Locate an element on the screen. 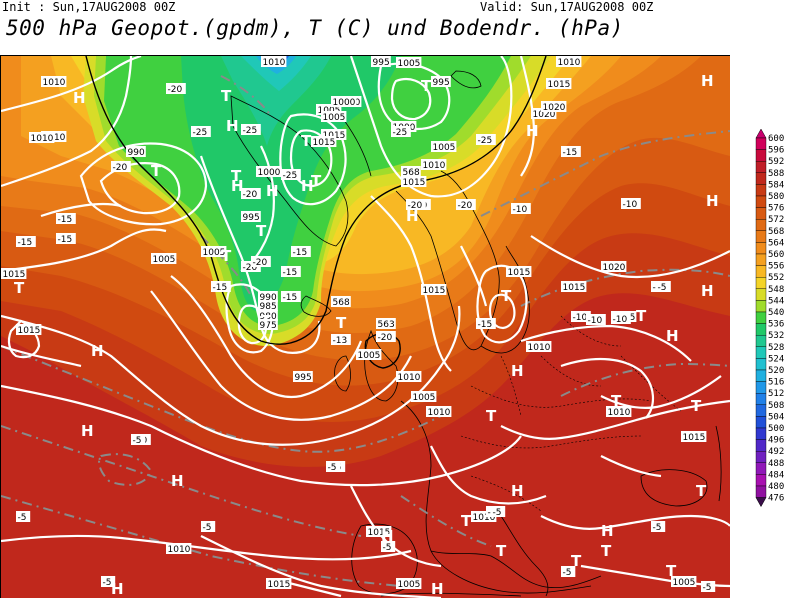 The width and height of the screenshot is (789, 598). svg-text: 1000 is located at coordinates (269, 173).